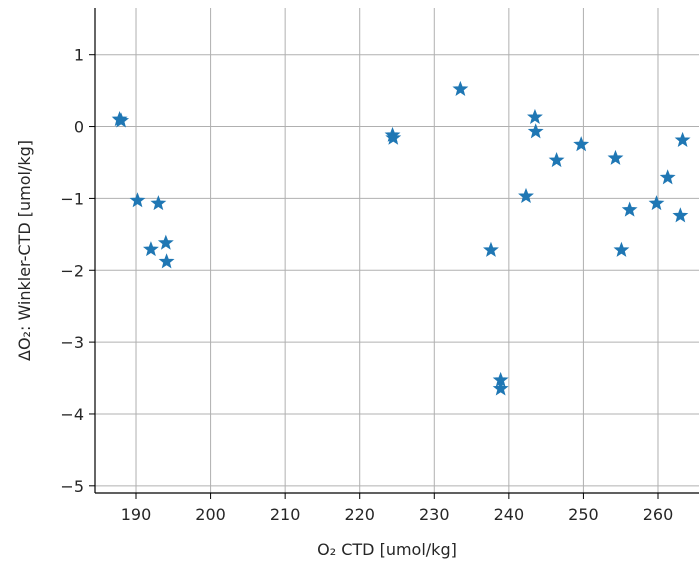 The height and width of the screenshot is (572, 699). Describe the element at coordinates (72, 486) in the screenshot. I see `y-tick-label: −5` at that location.